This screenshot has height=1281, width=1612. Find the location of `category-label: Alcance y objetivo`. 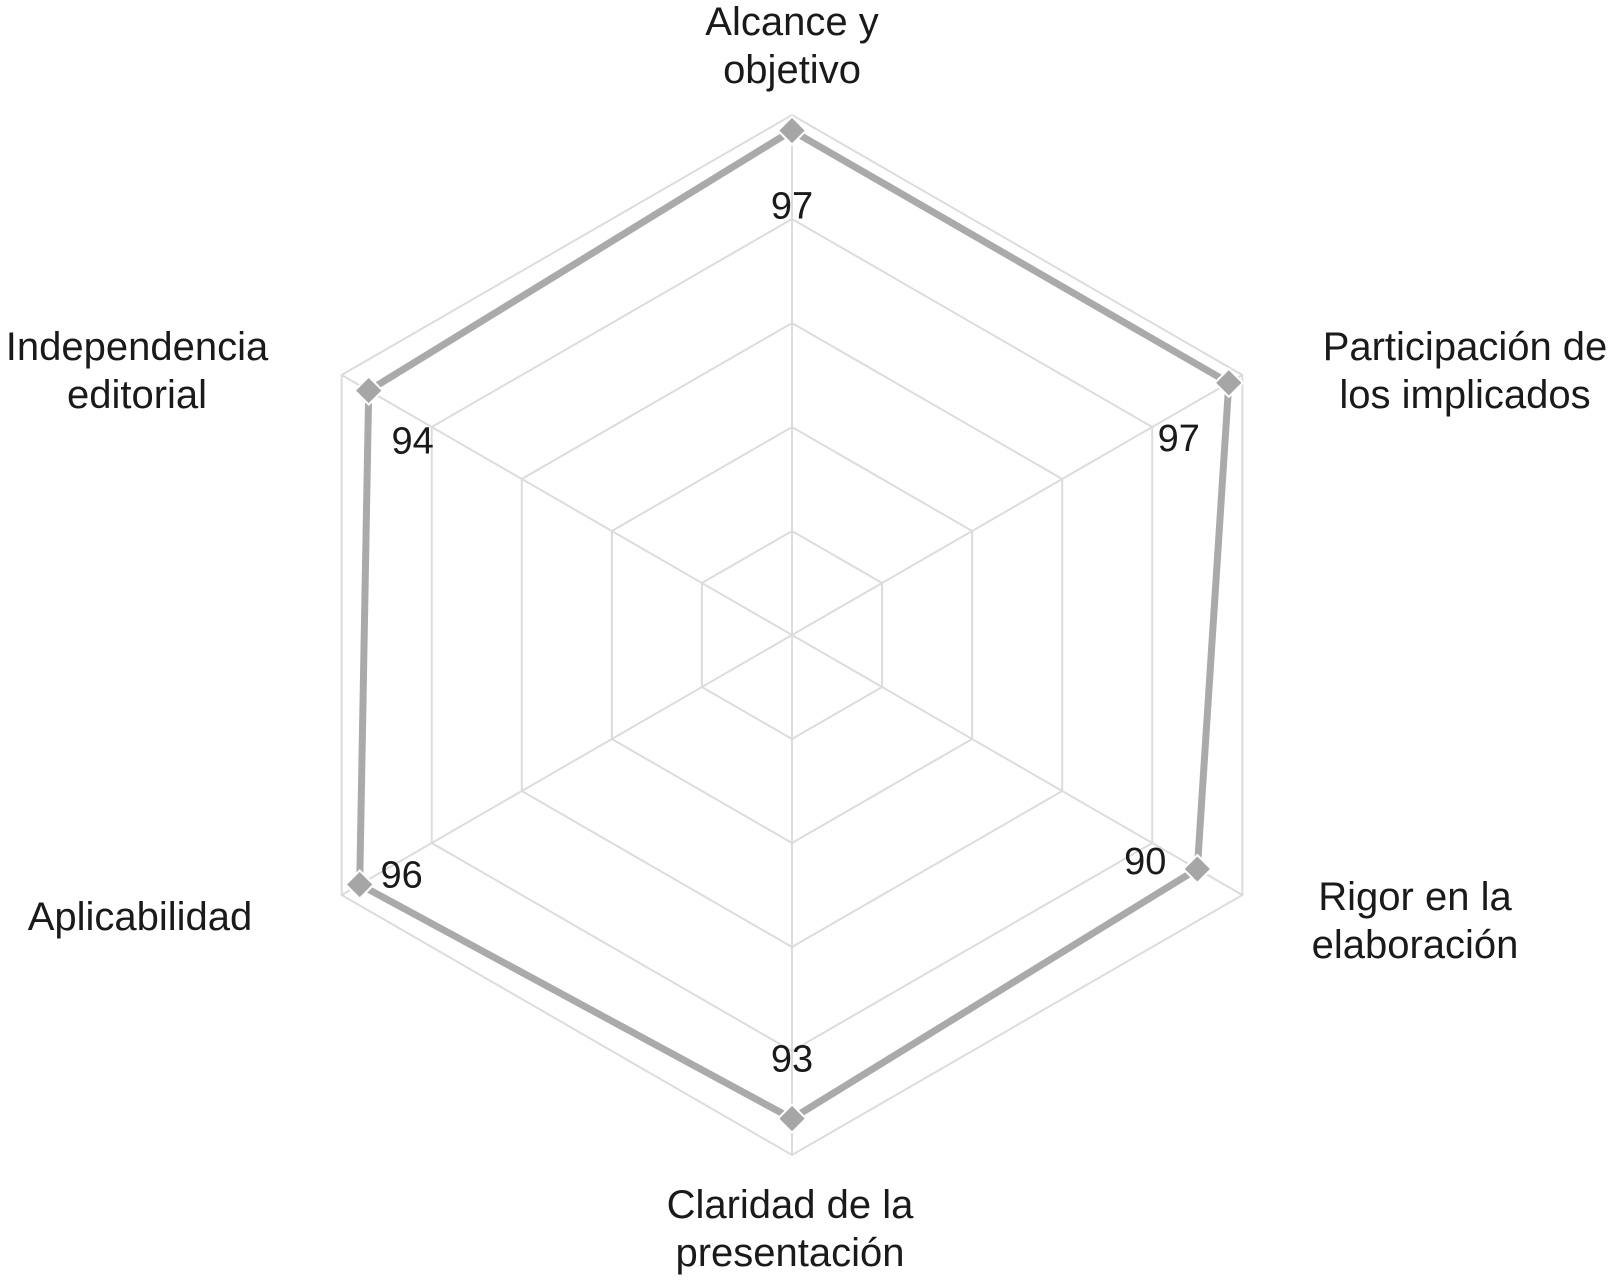

category-label: Alcance y objetivo is located at coordinates (791, 46).